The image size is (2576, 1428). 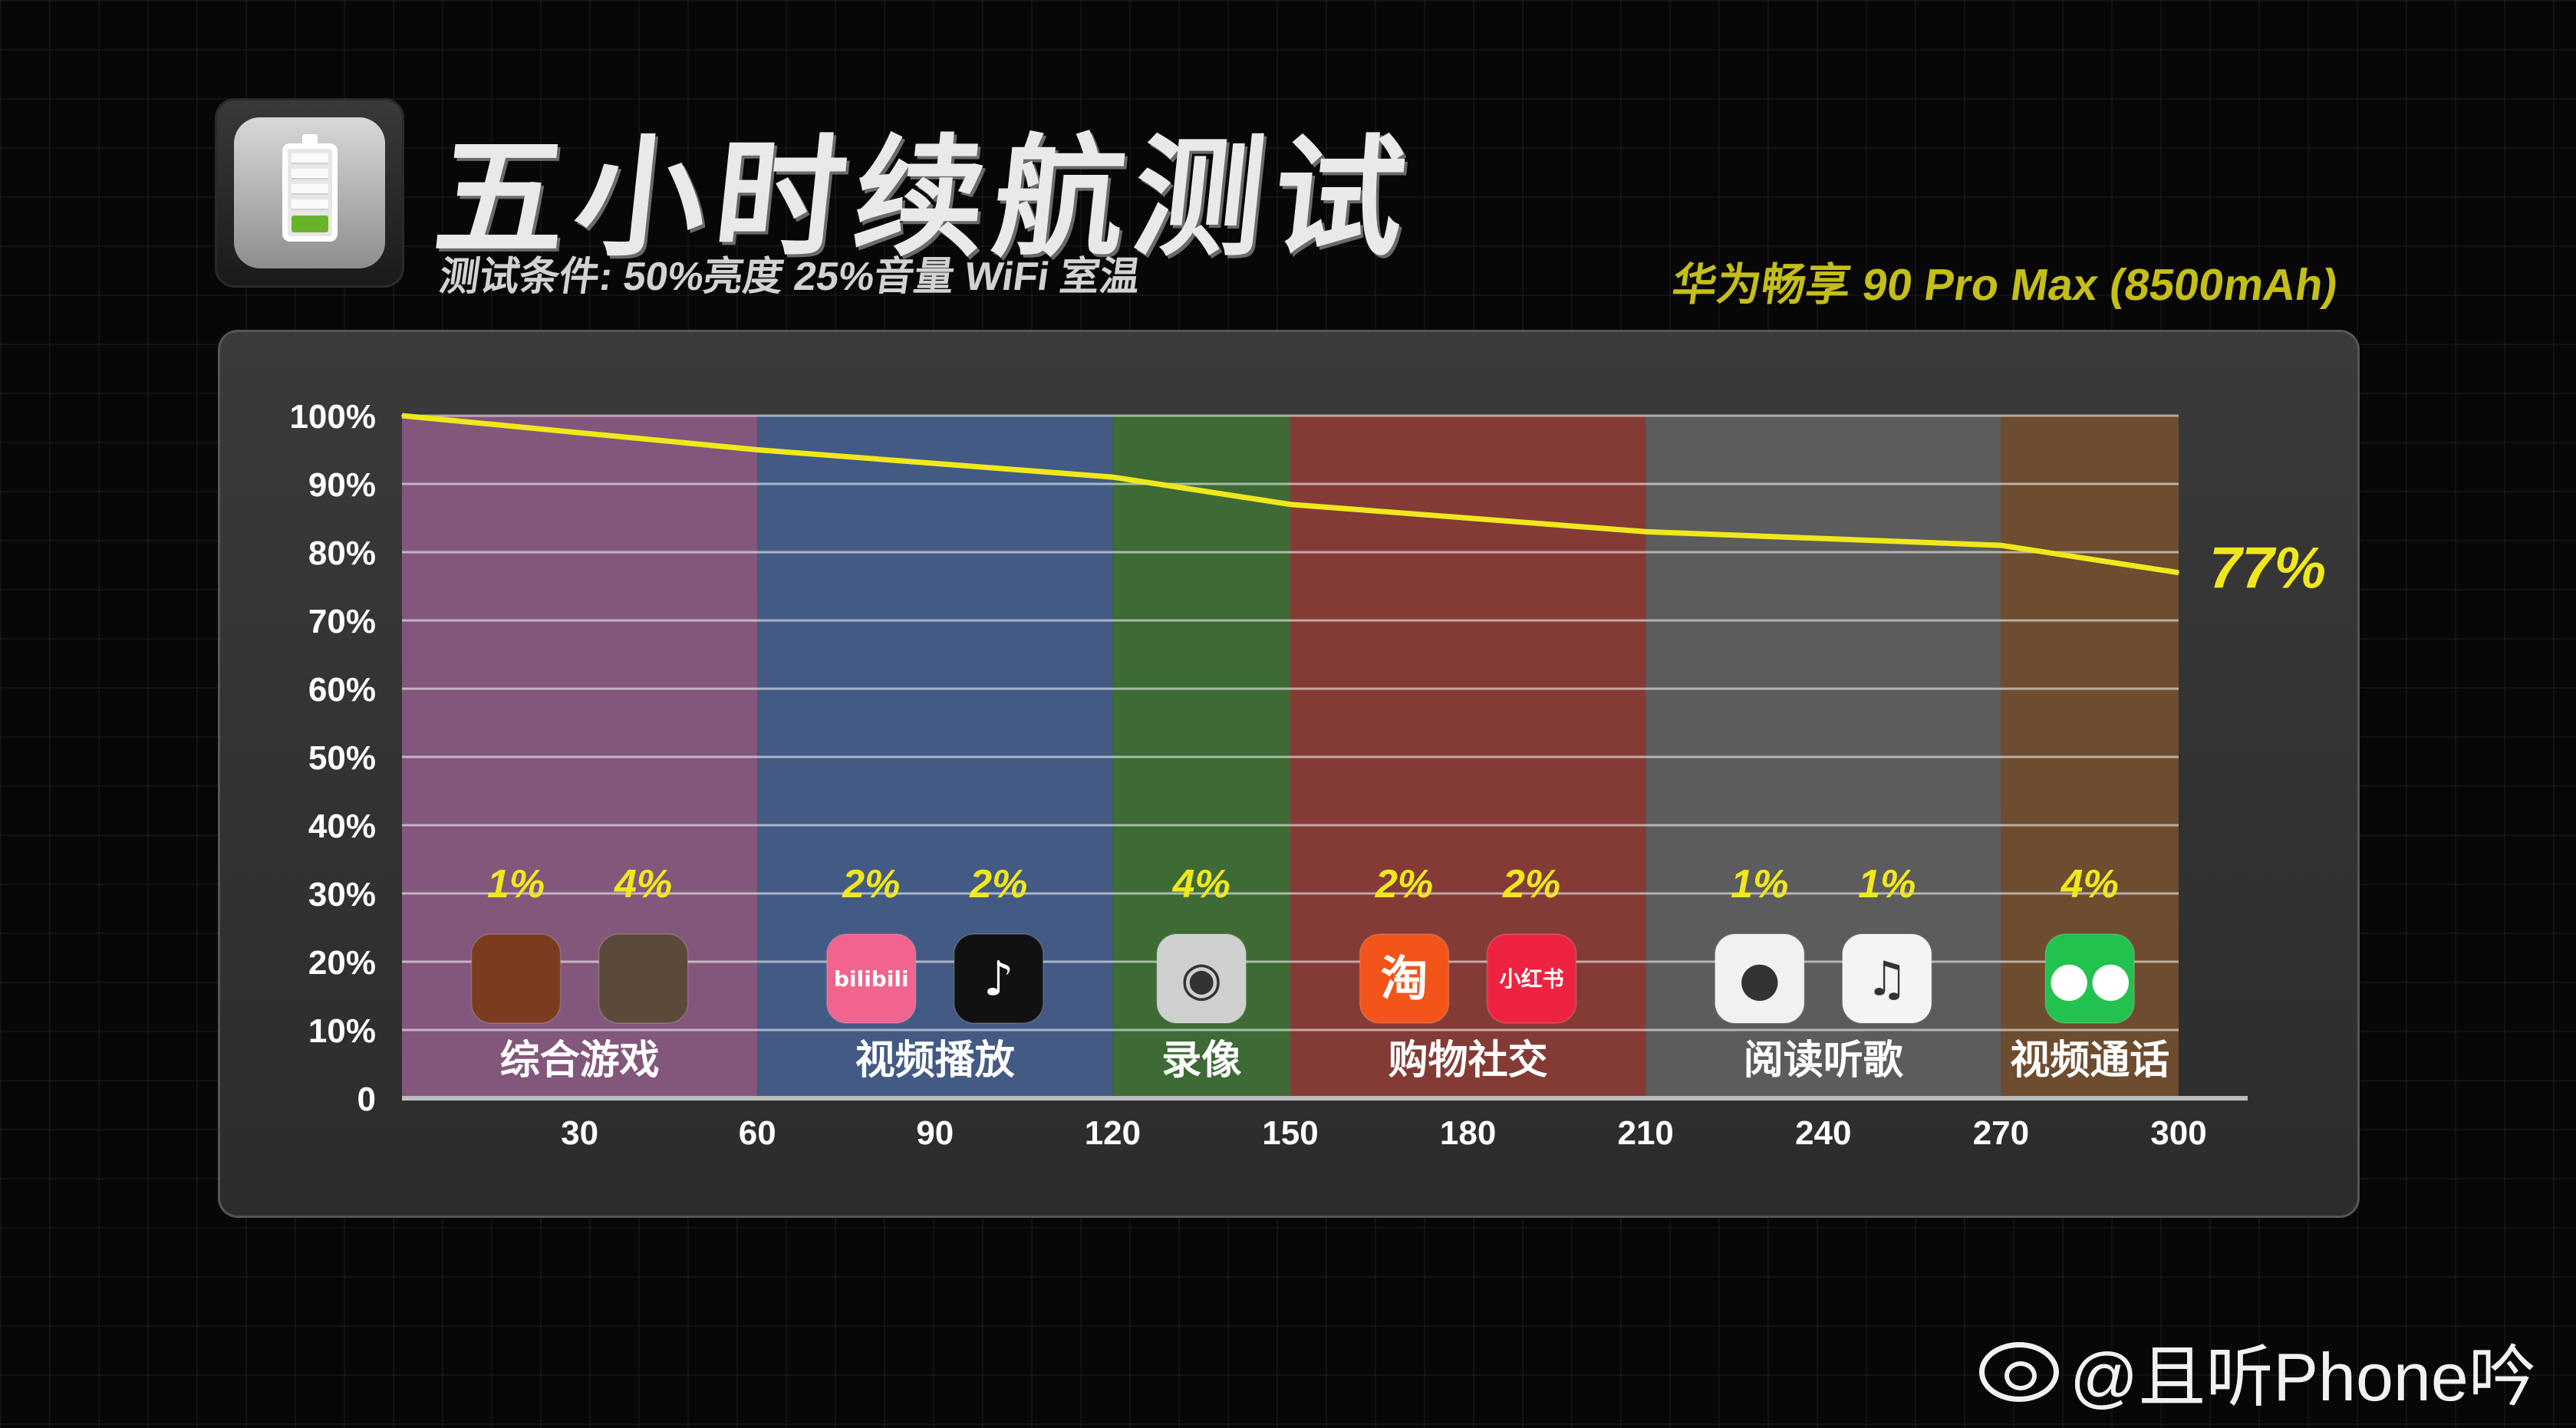 I want to click on segment-label: 购物社交, so click(x=1468, y=1060).